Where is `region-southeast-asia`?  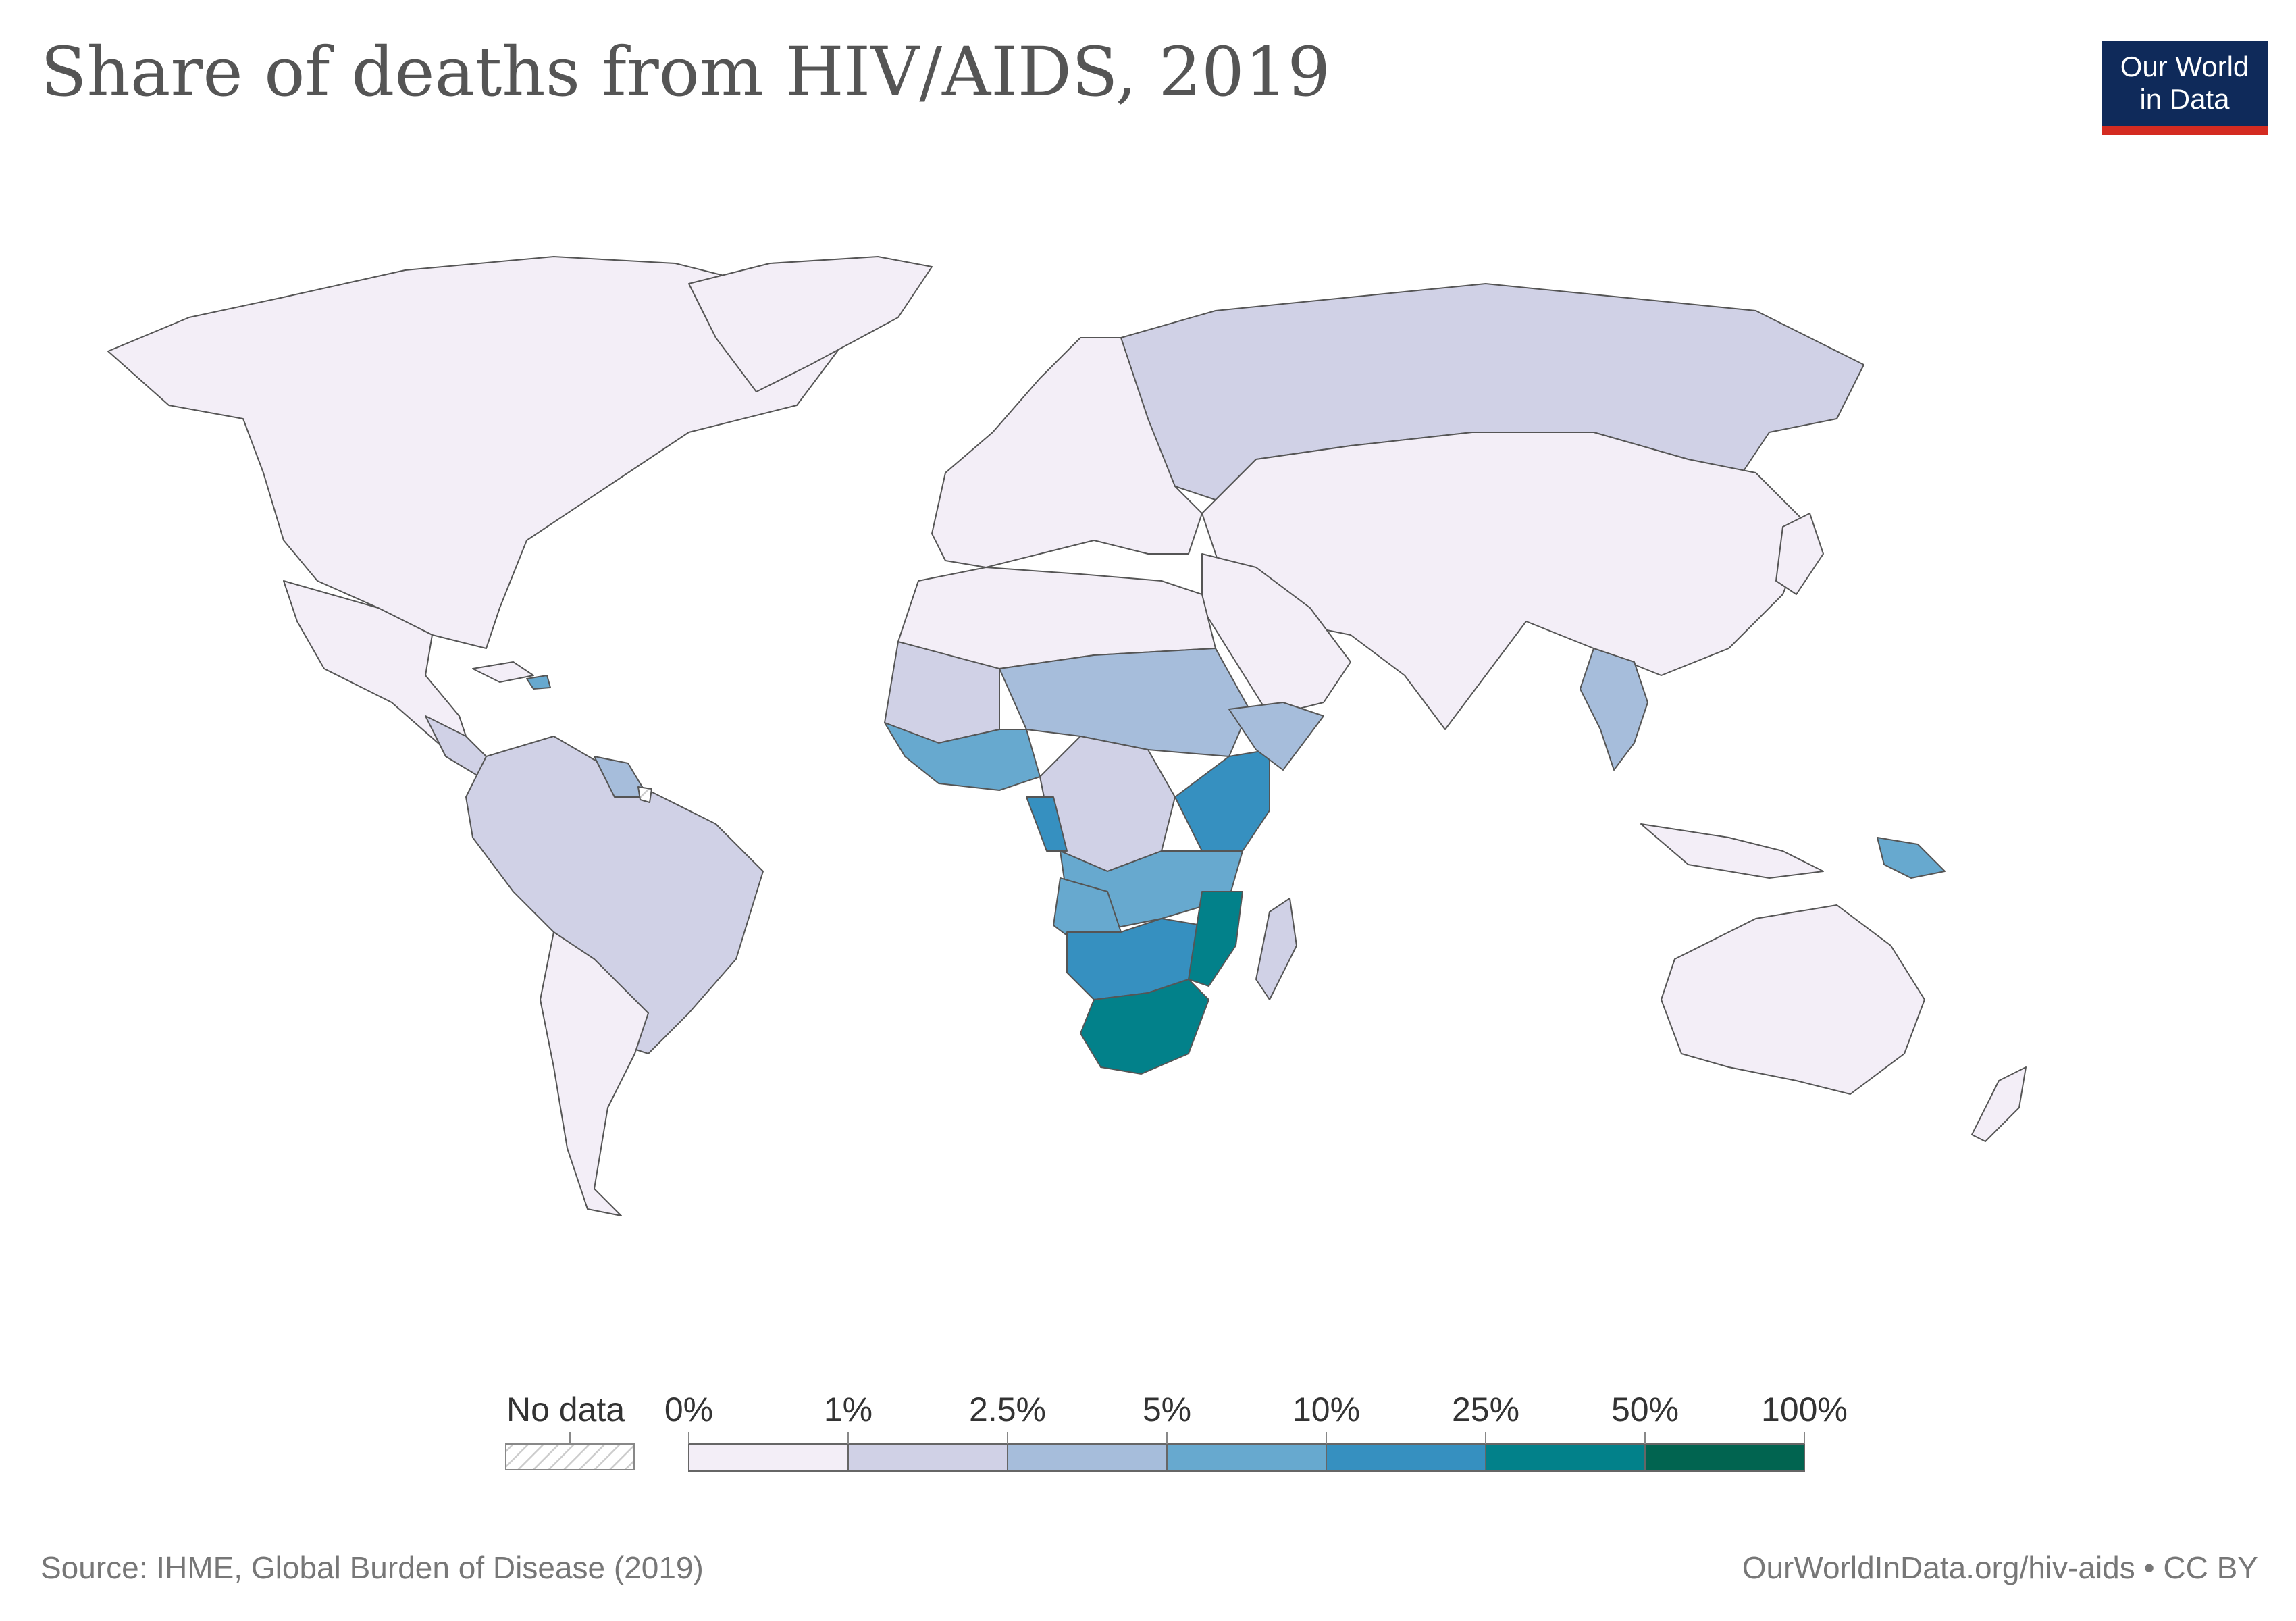
region-southeast-asia is located at coordinates (1614, 709).